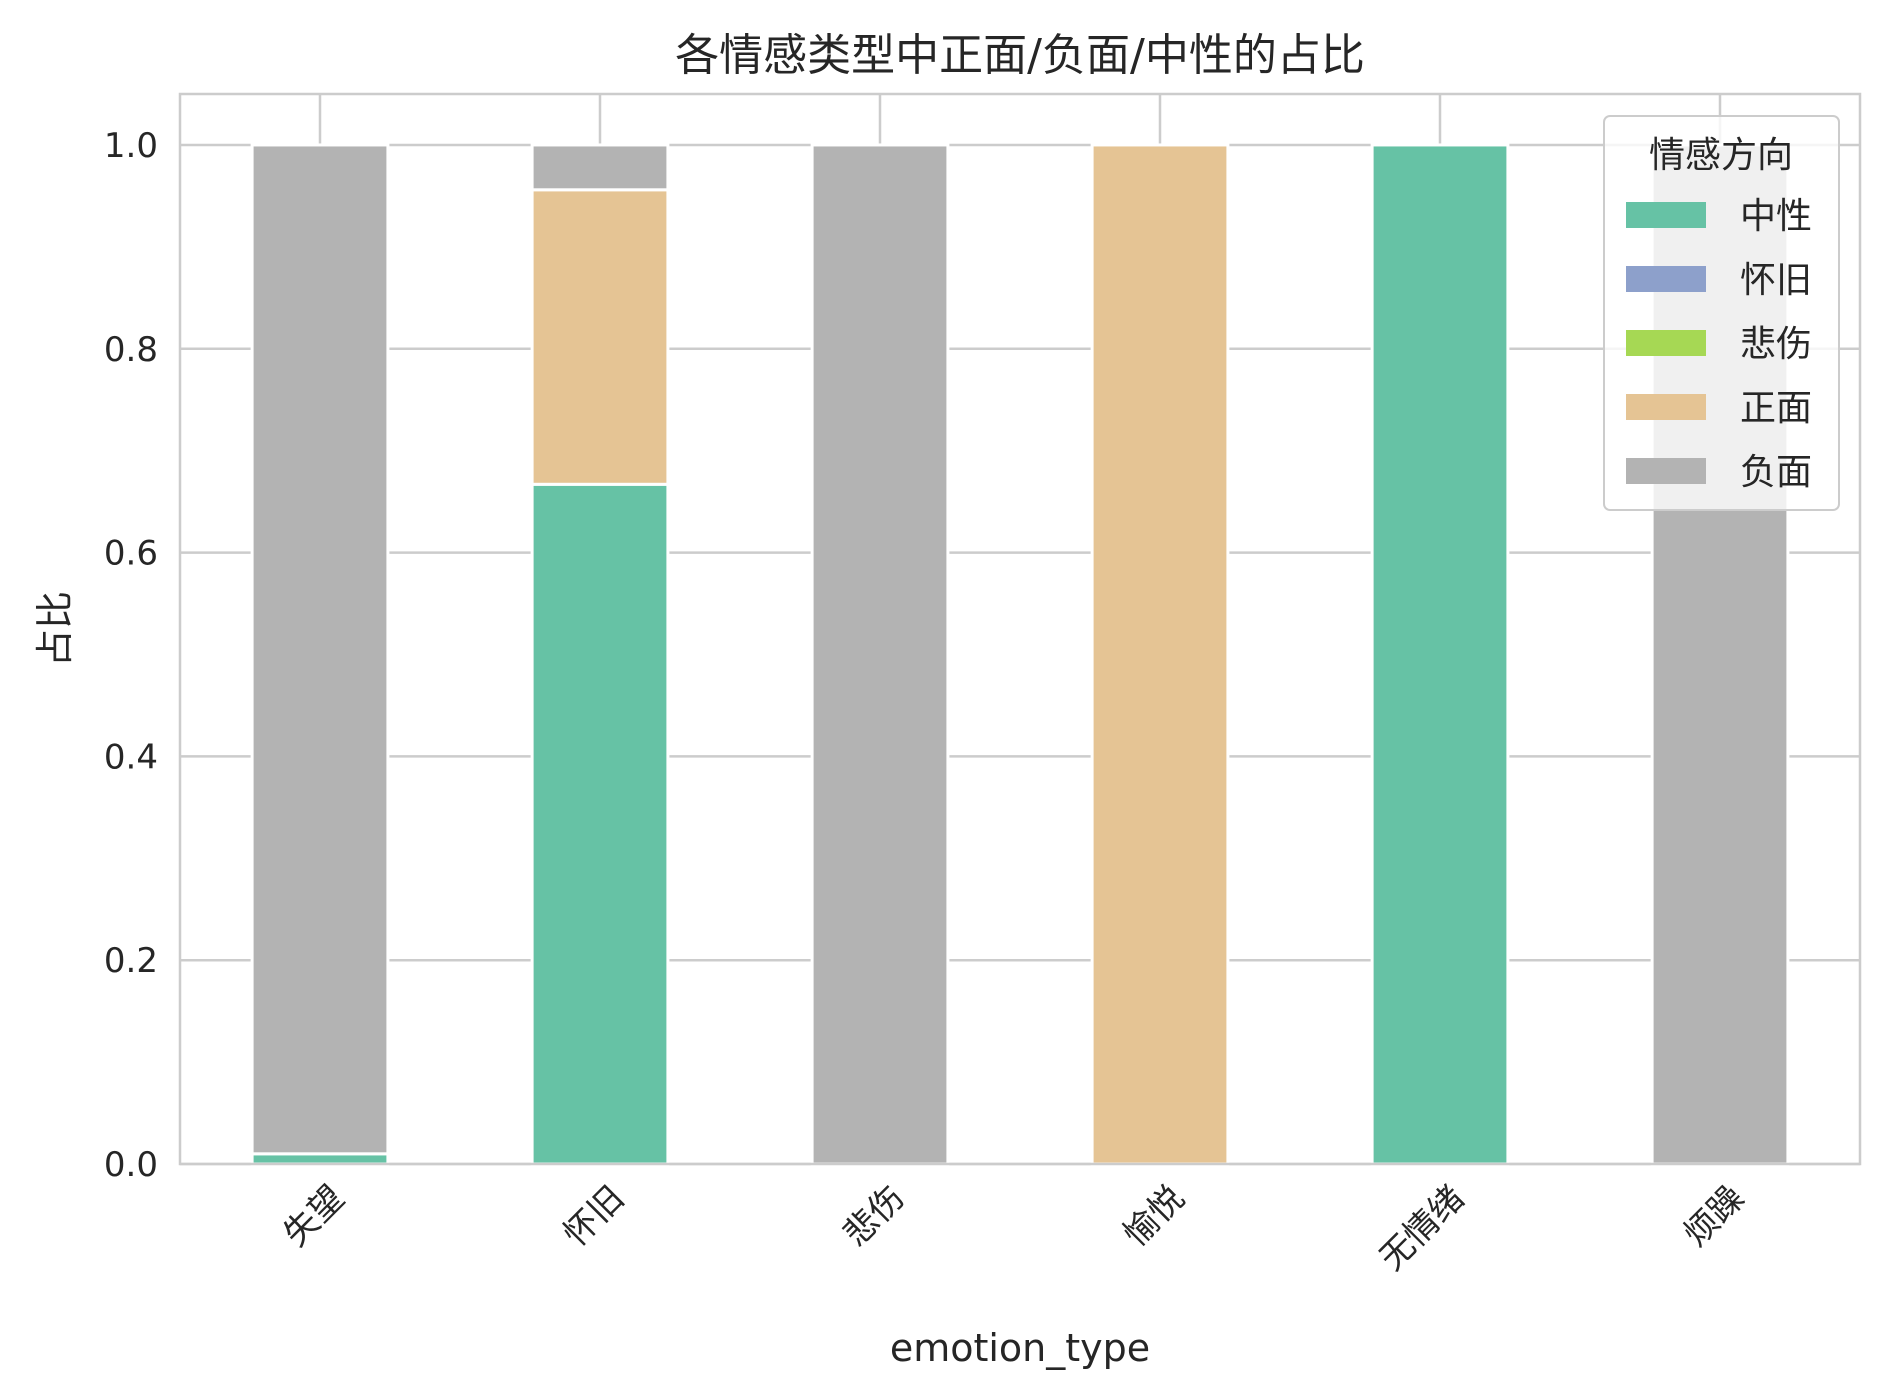  Describe the element at coordinates (131, 655) in the screenshot. I see `y-tick-labels: 0.0 0.2 0.4 0.6 0.8 1.0` at that location.